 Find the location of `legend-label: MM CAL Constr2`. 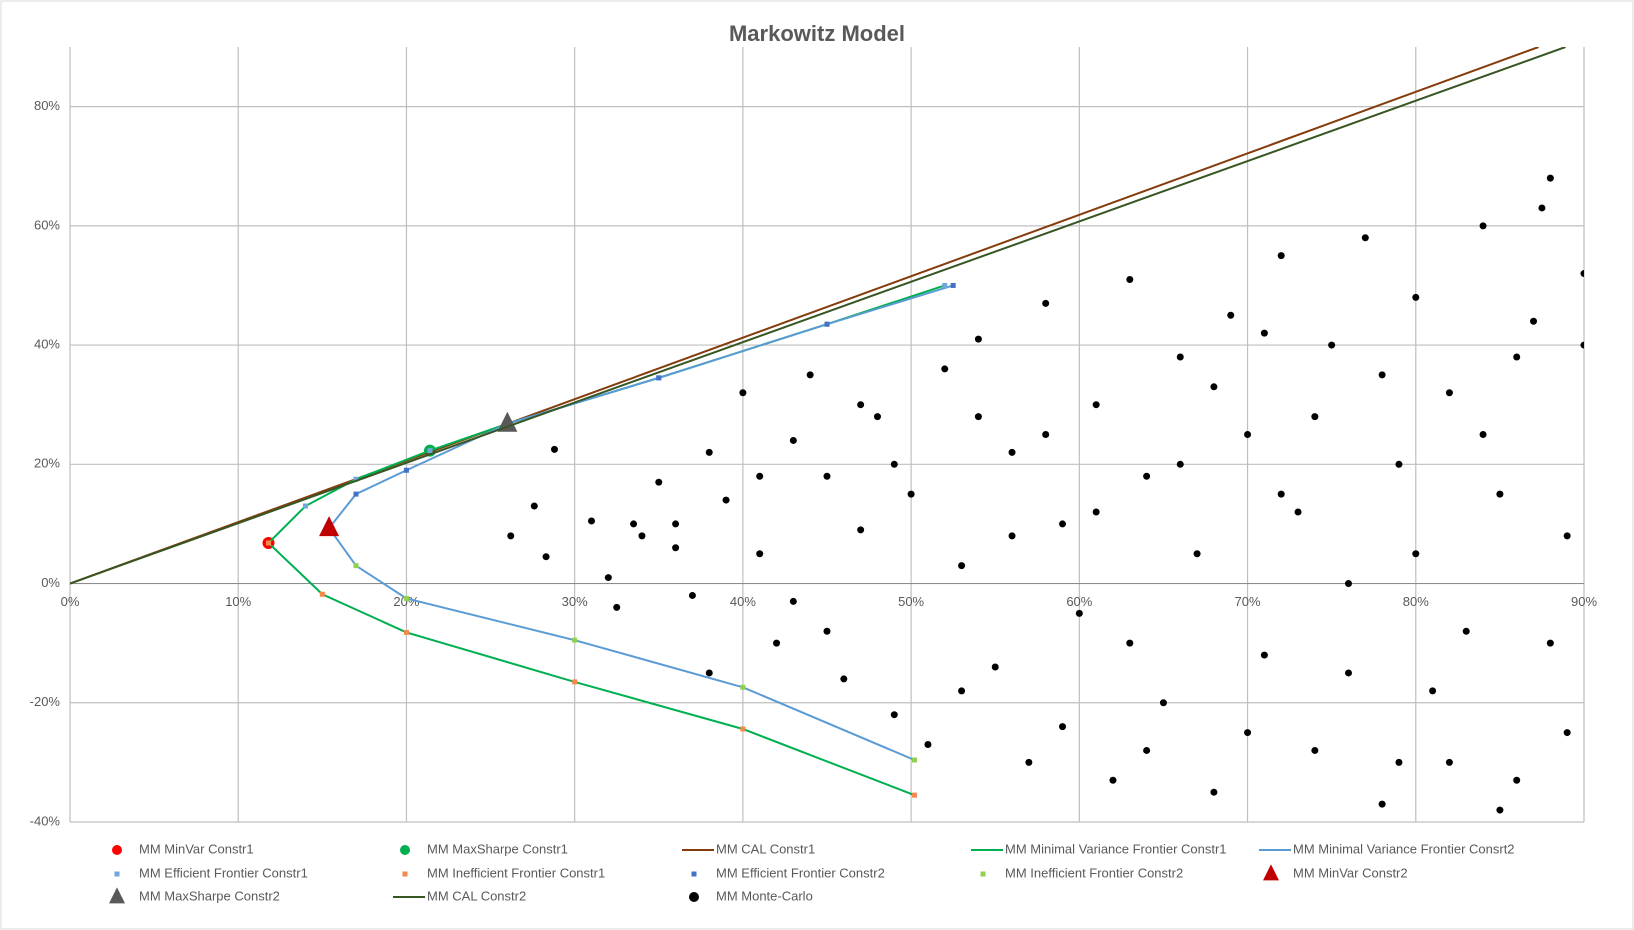

legend-label: MM CAL Constr2 is located at coordinates (476, 895).